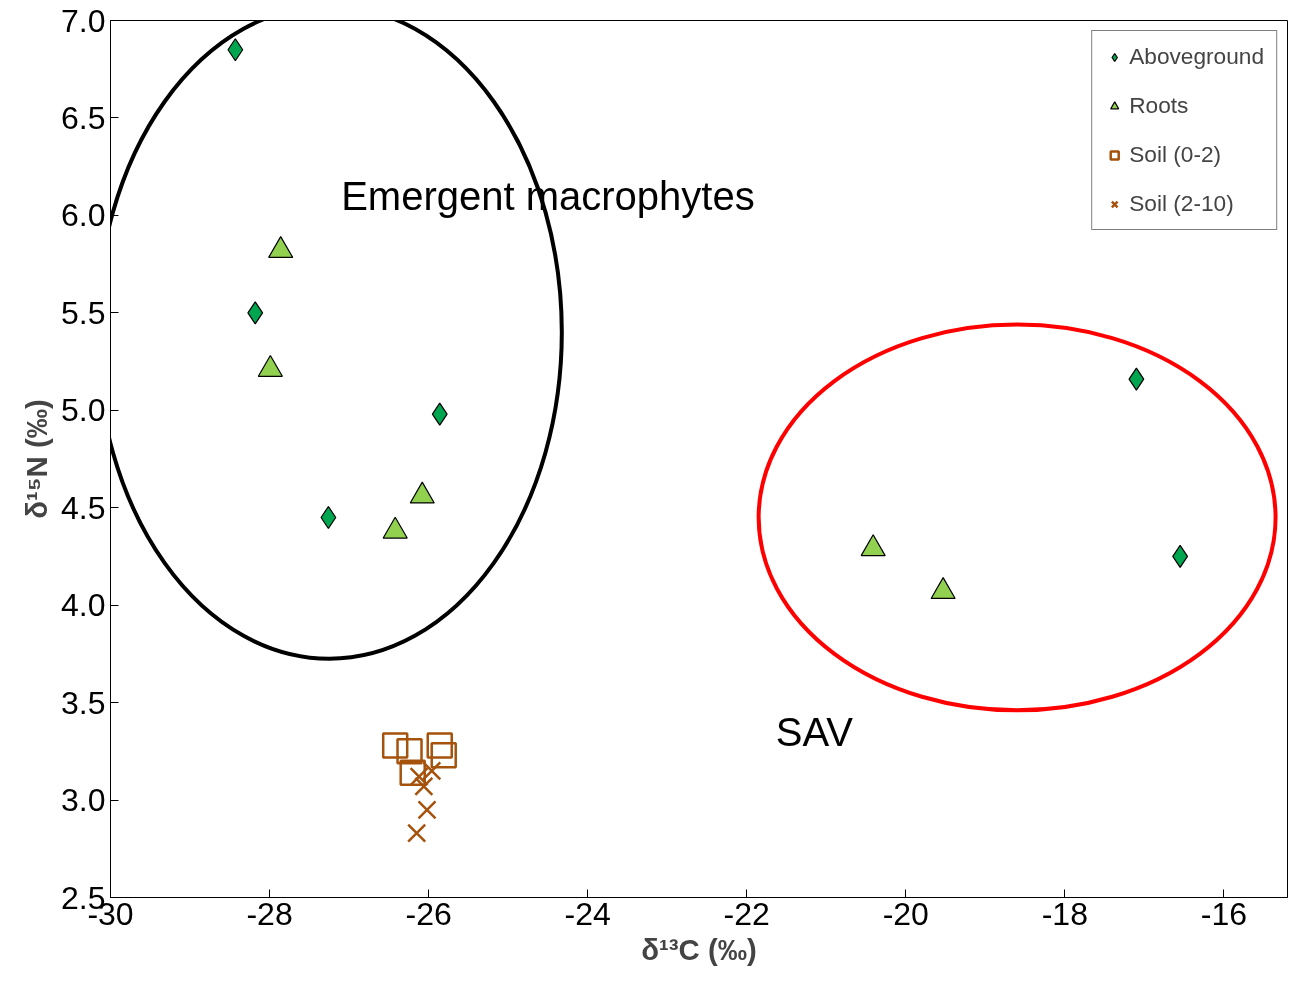 This screenshot has height=997, width=1289. What do you see at coordinates (83, 215) in the screenshot?
I see `y-tick-label: 6.0` at bounding box center [83, 215].